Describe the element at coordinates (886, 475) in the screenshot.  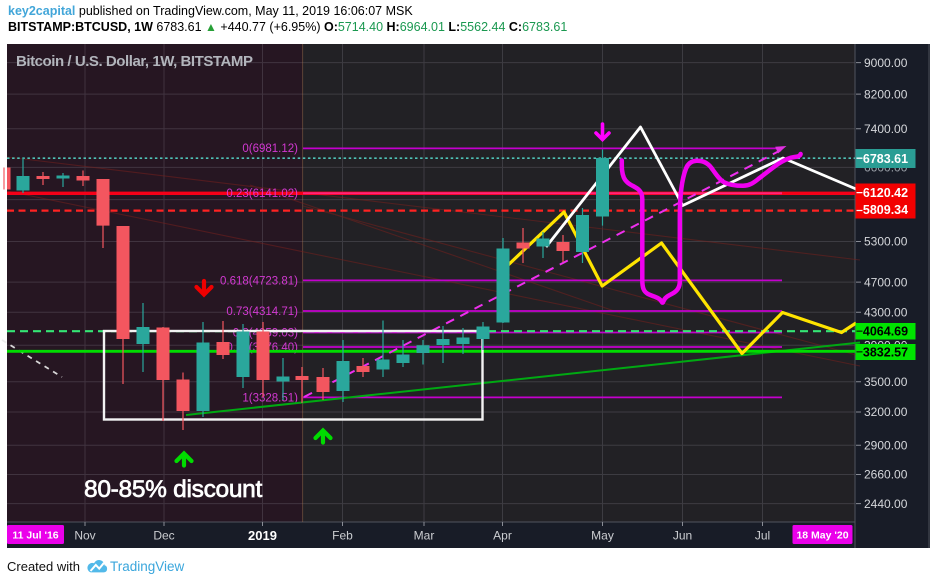
I see `svg-text: 2660.00` at that location.